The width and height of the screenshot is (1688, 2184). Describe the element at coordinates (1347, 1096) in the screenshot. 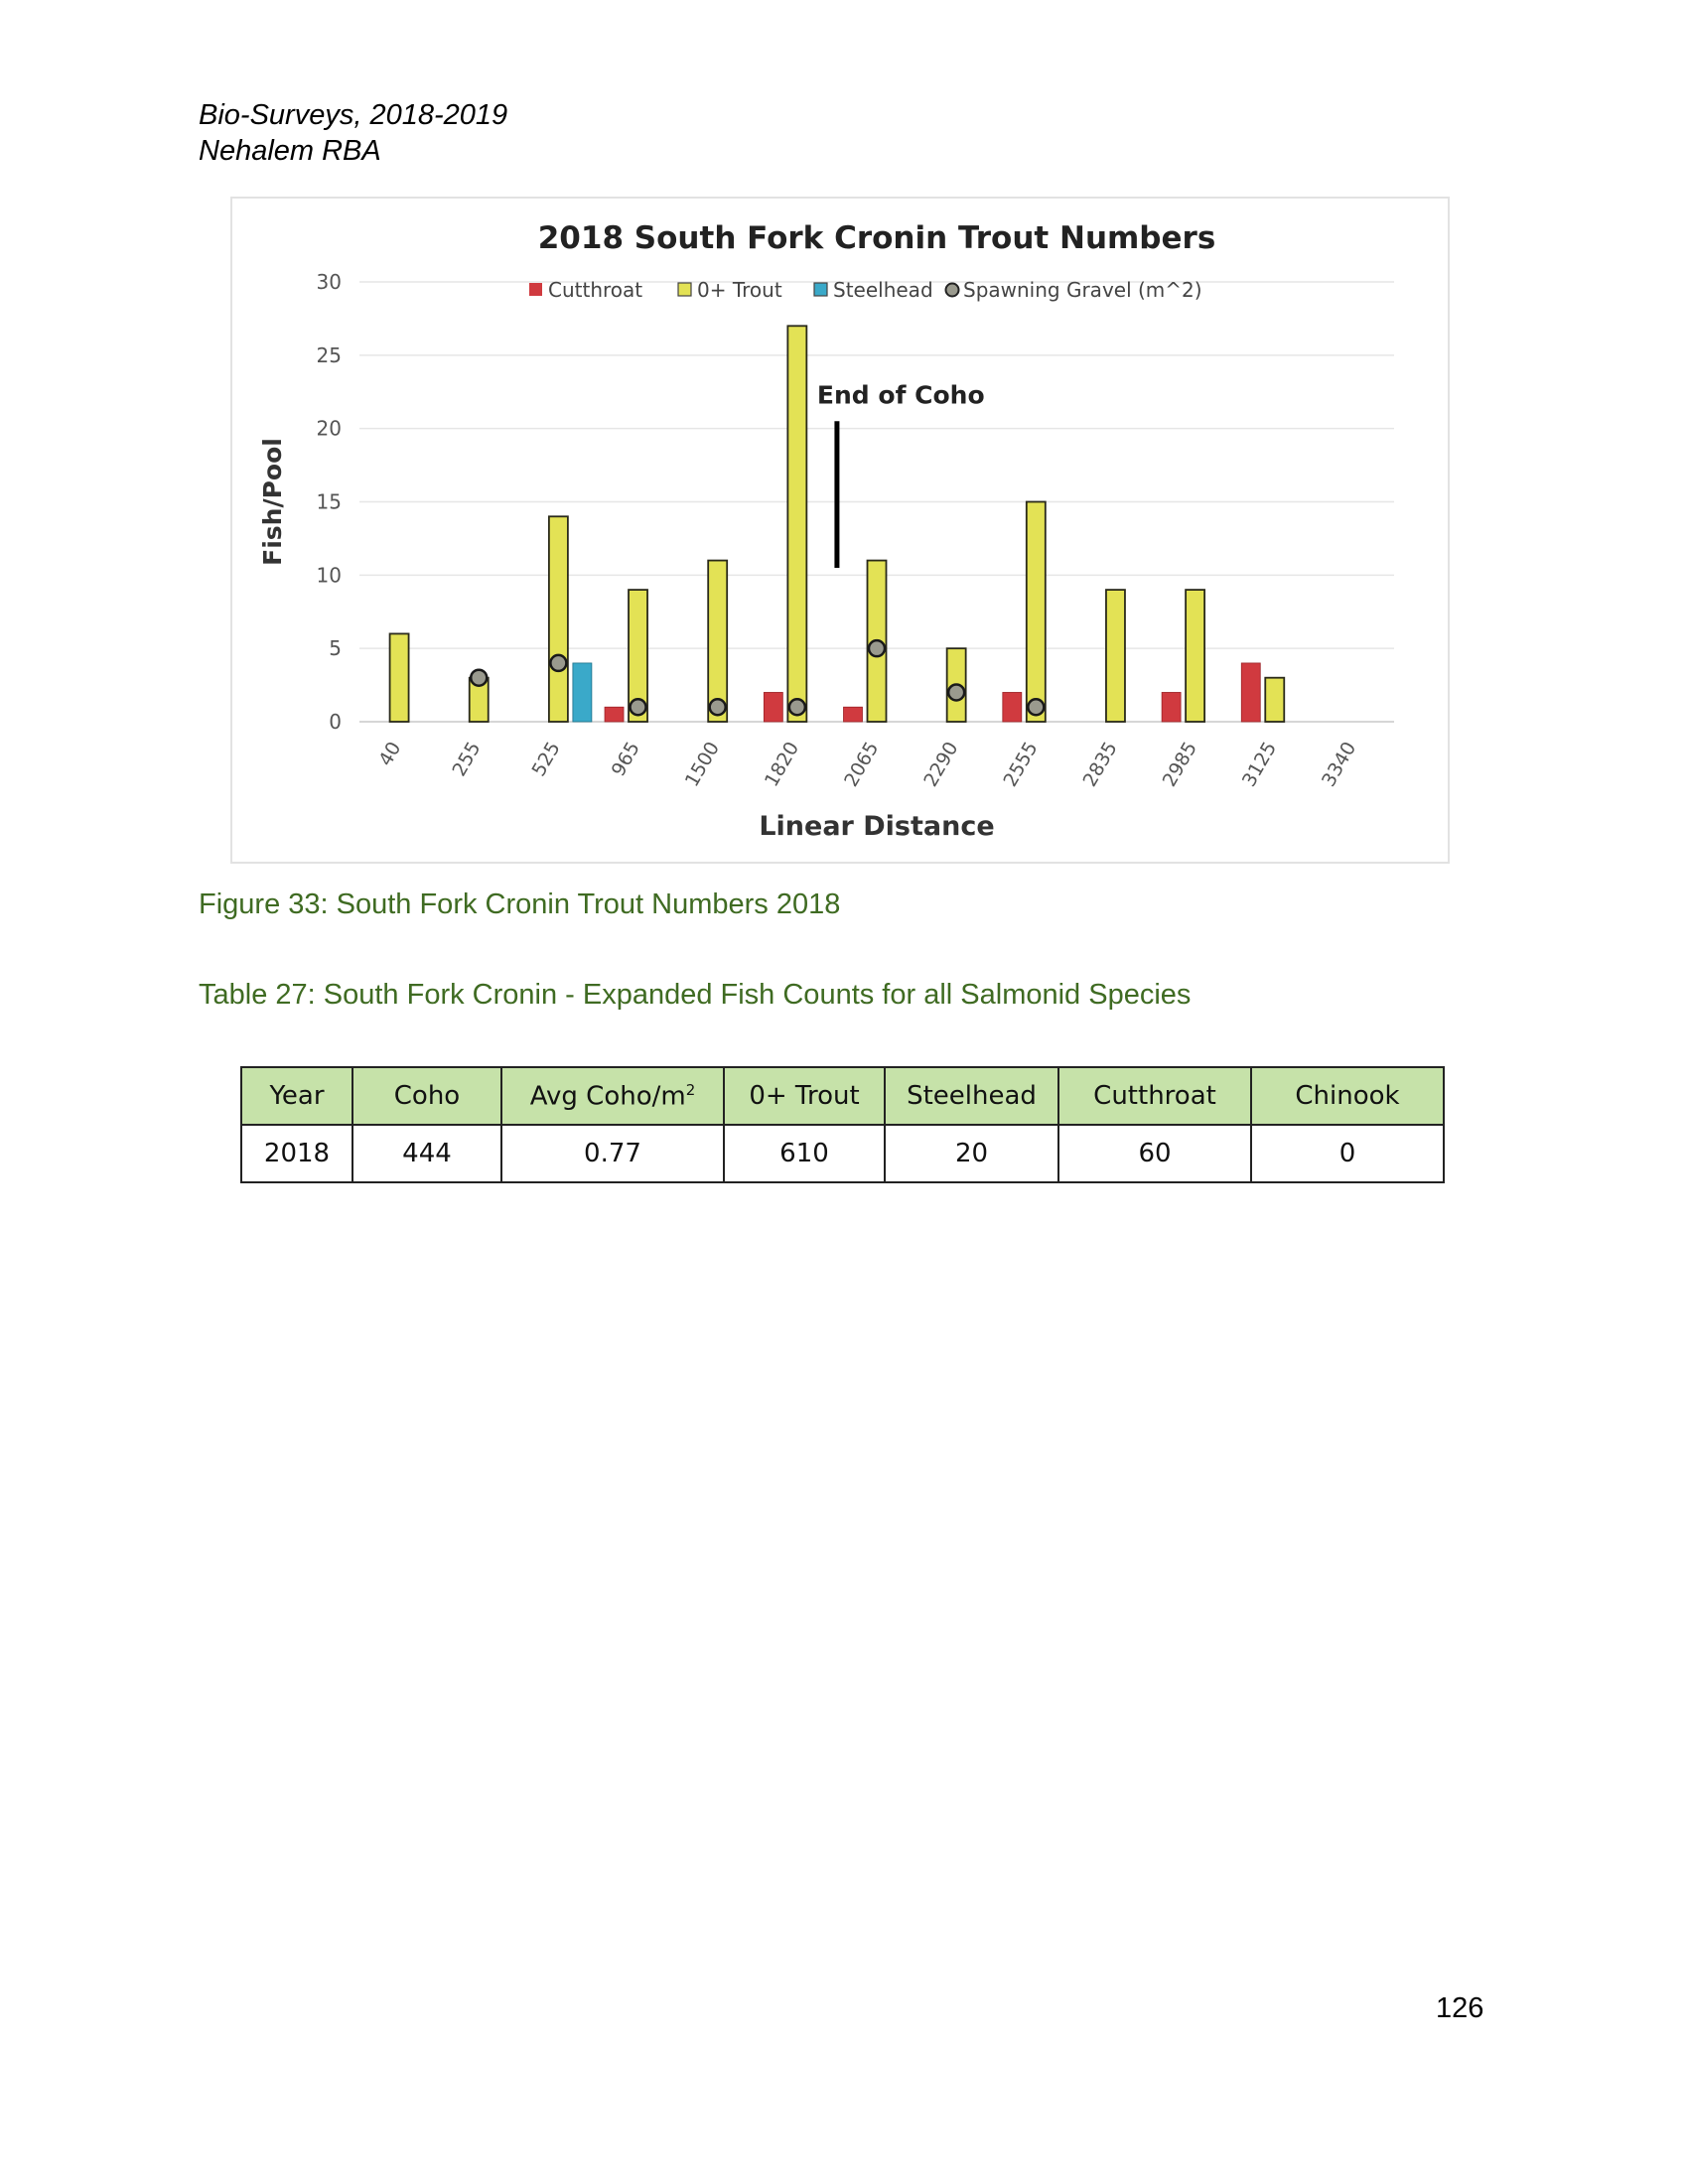

I see `header-chinook: Chinook` at that location.